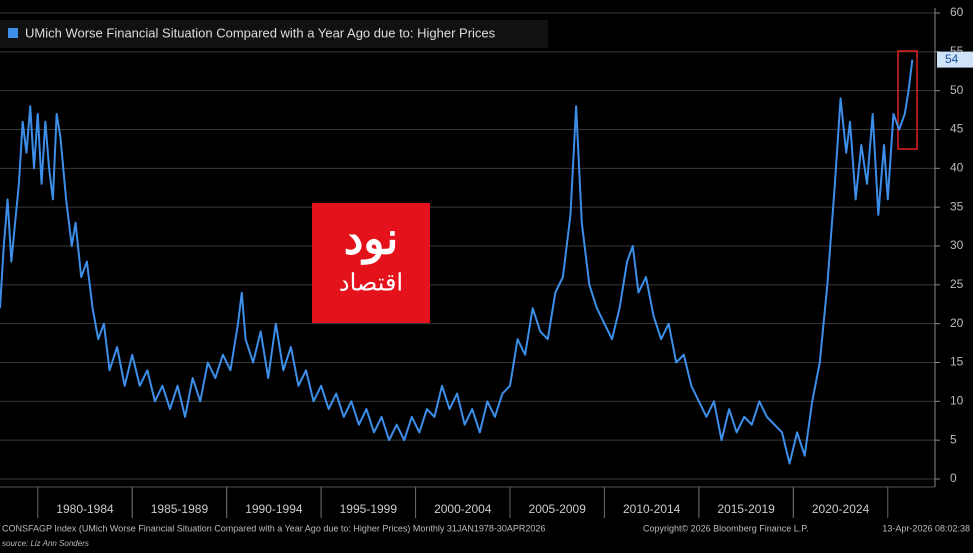  What do you see at coordinates (85, 509) in the screenshot?
I see `x-tick-label: 1980-1984` at bounding box center [85, 509].